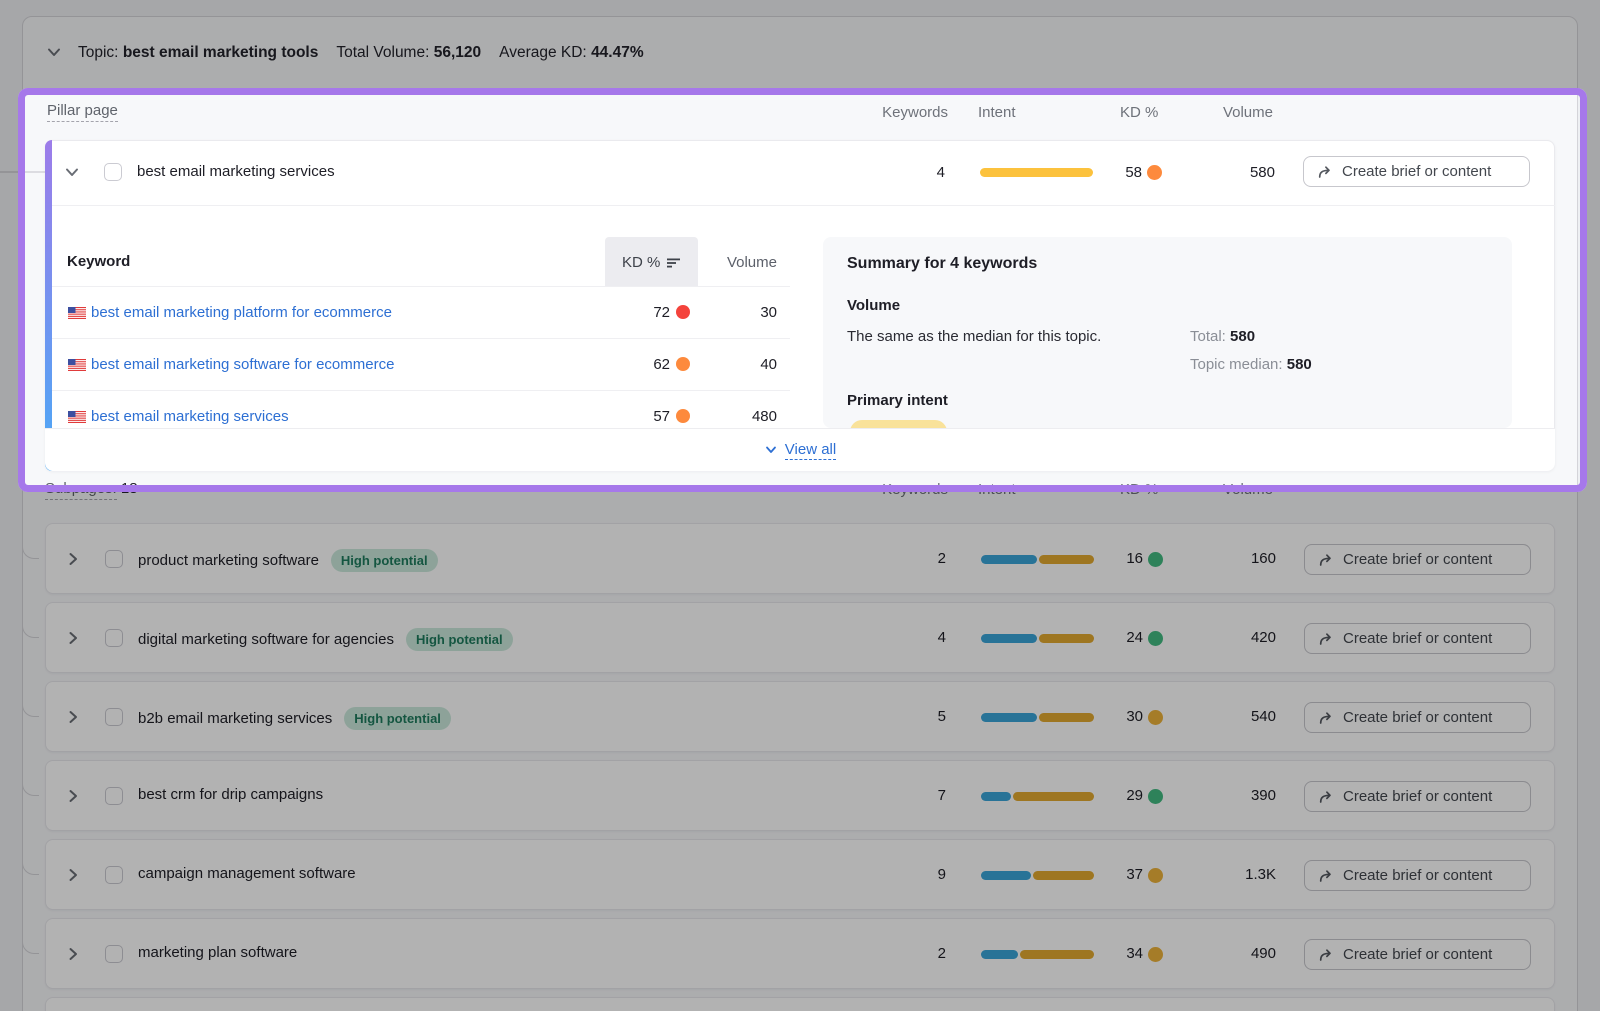  Describe the element at coordinates (874, 305) in the screenshot. I see `summary-volume-heading: Volume` at that location.